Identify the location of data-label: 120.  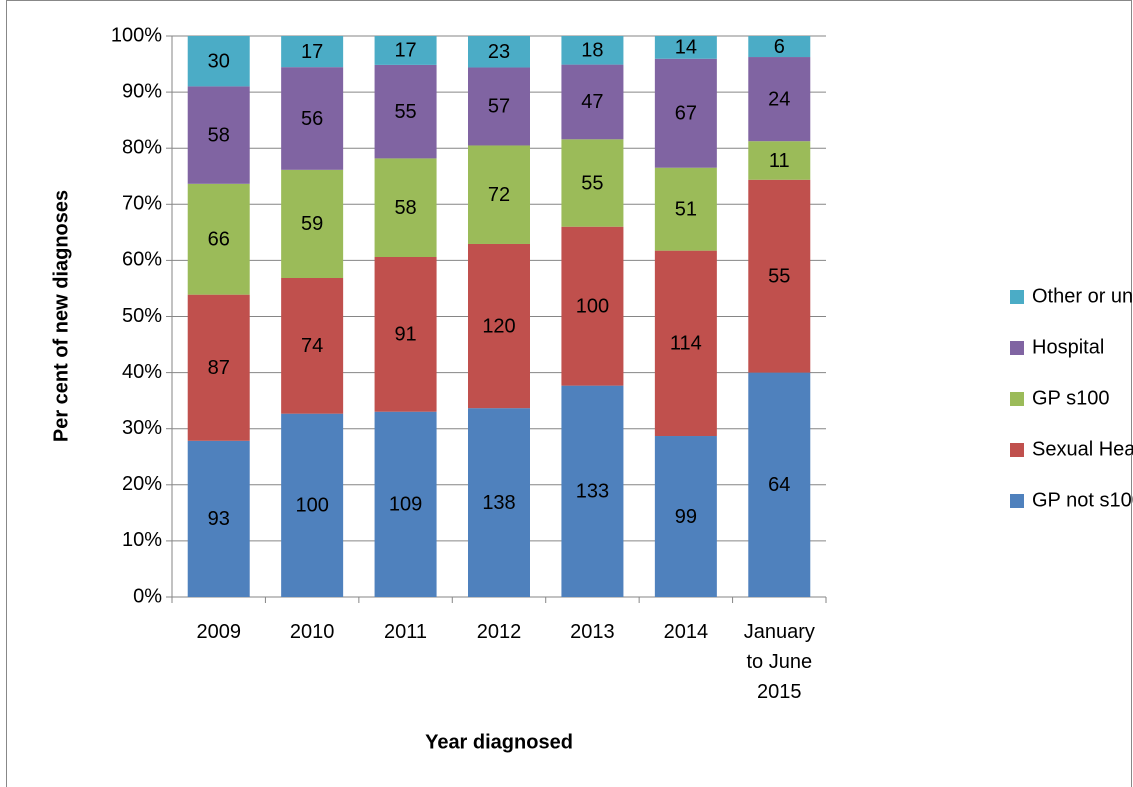
(498, 326).